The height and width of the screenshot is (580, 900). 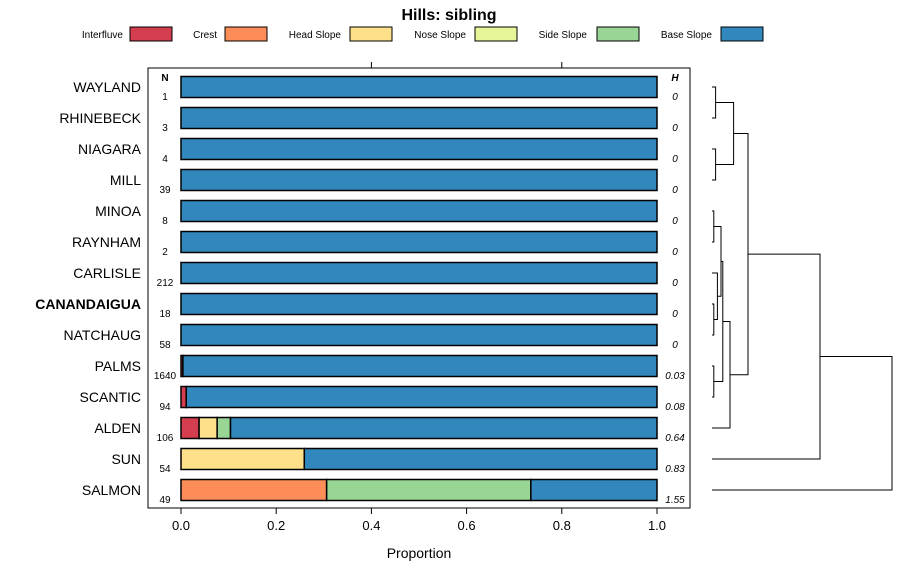 What do you see at coordinates (315, 35) in the screenshot?
I see `legend-label: Head Slope` at bounding box center [315, 35].